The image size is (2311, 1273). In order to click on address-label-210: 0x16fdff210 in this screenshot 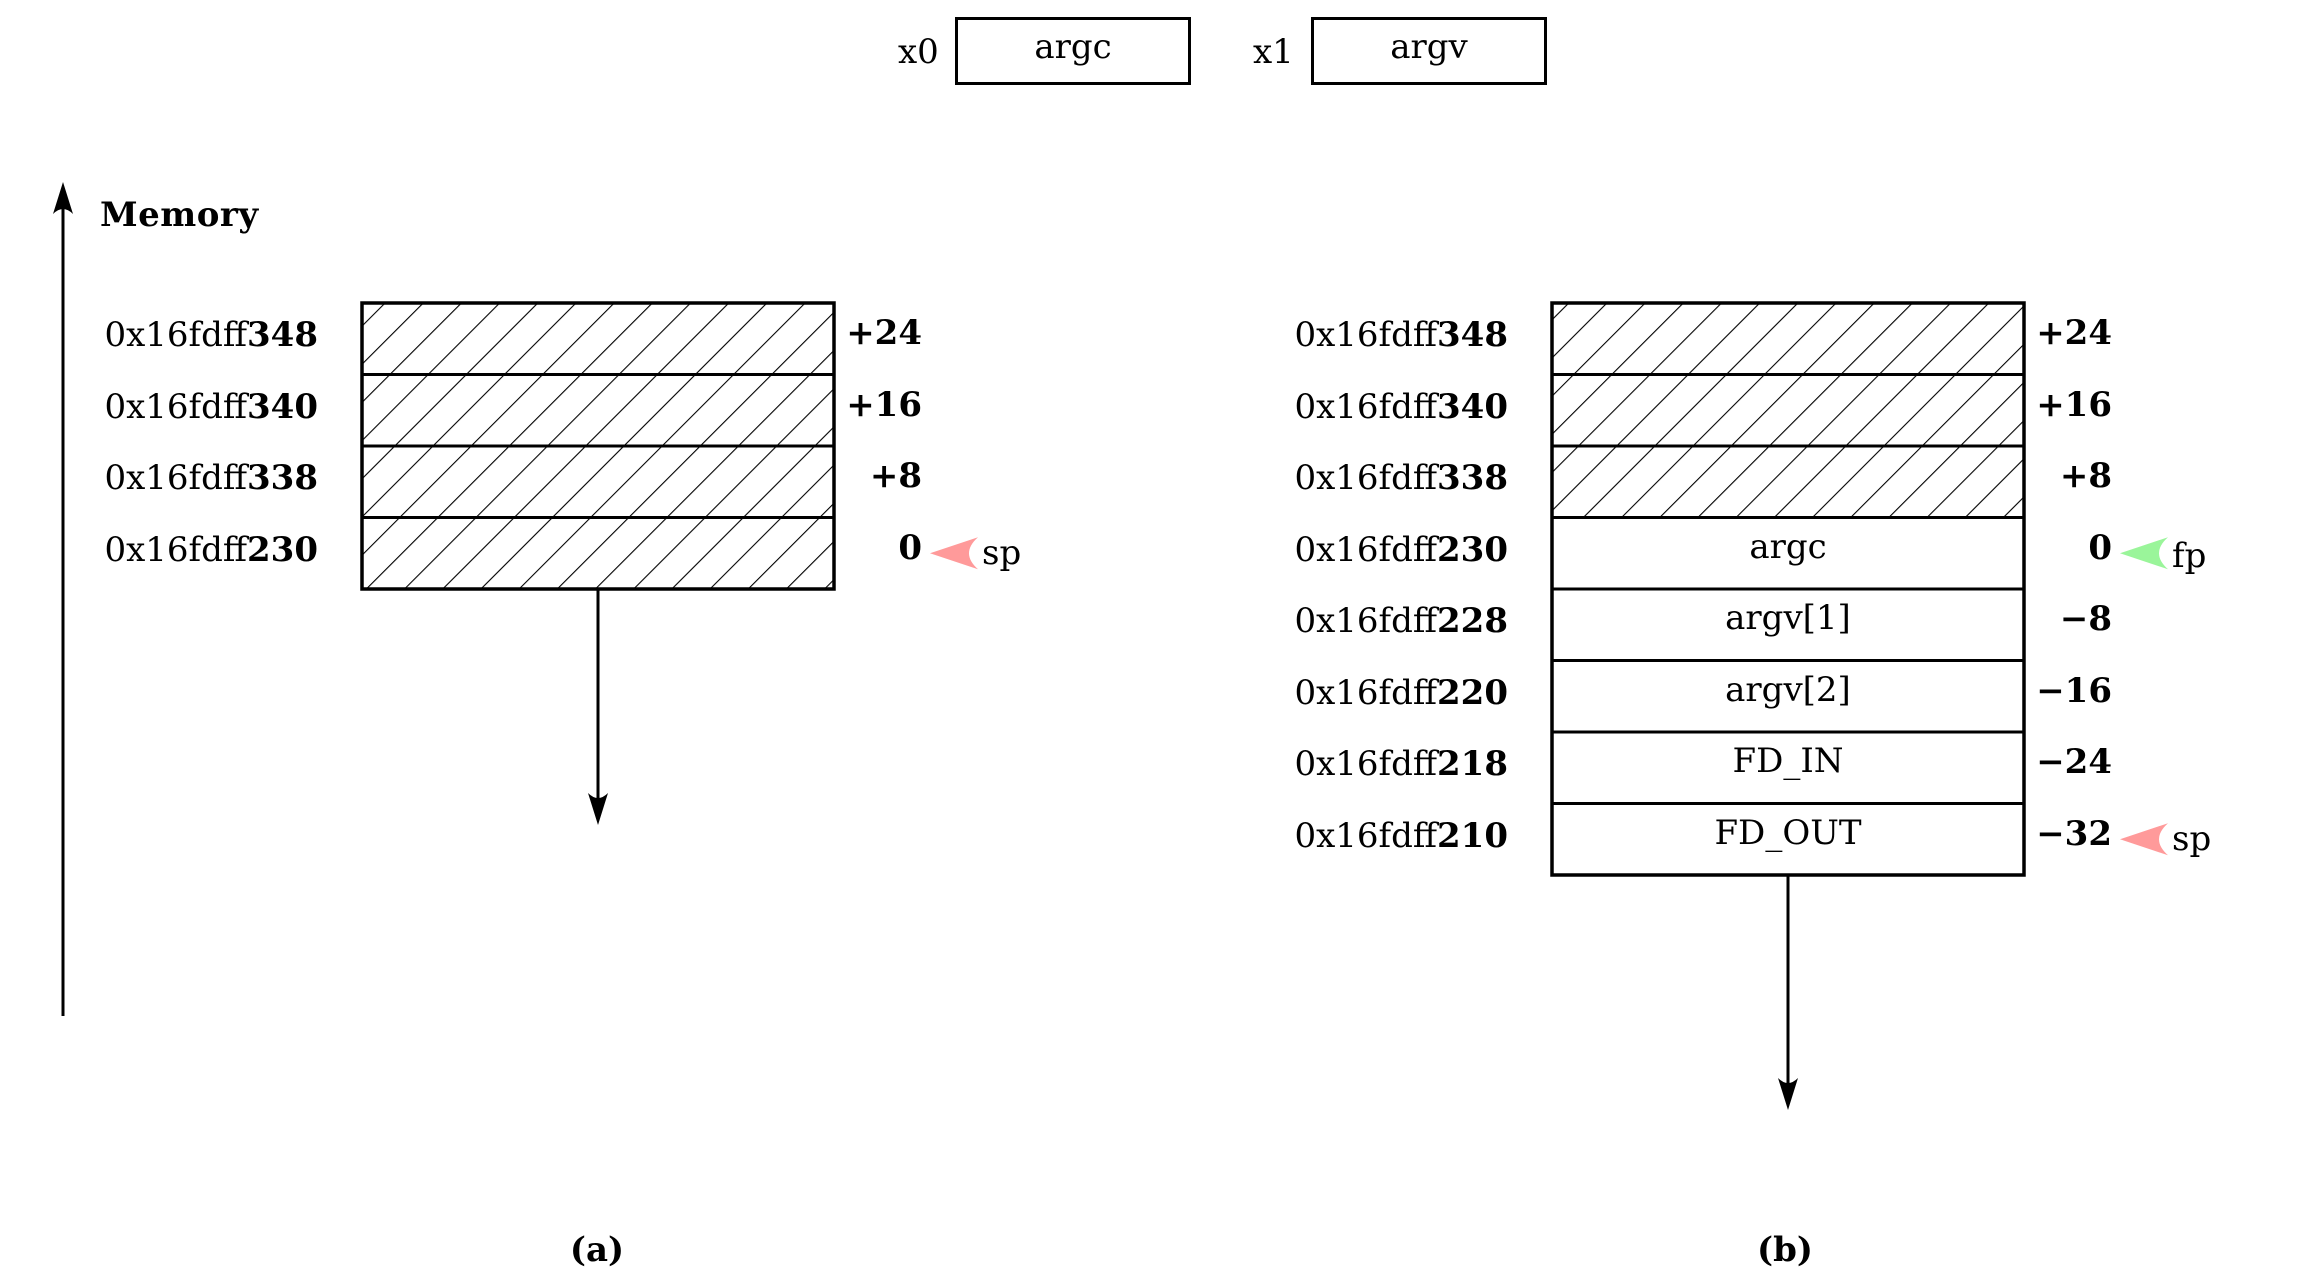, I will do `click(1373, 836)`.